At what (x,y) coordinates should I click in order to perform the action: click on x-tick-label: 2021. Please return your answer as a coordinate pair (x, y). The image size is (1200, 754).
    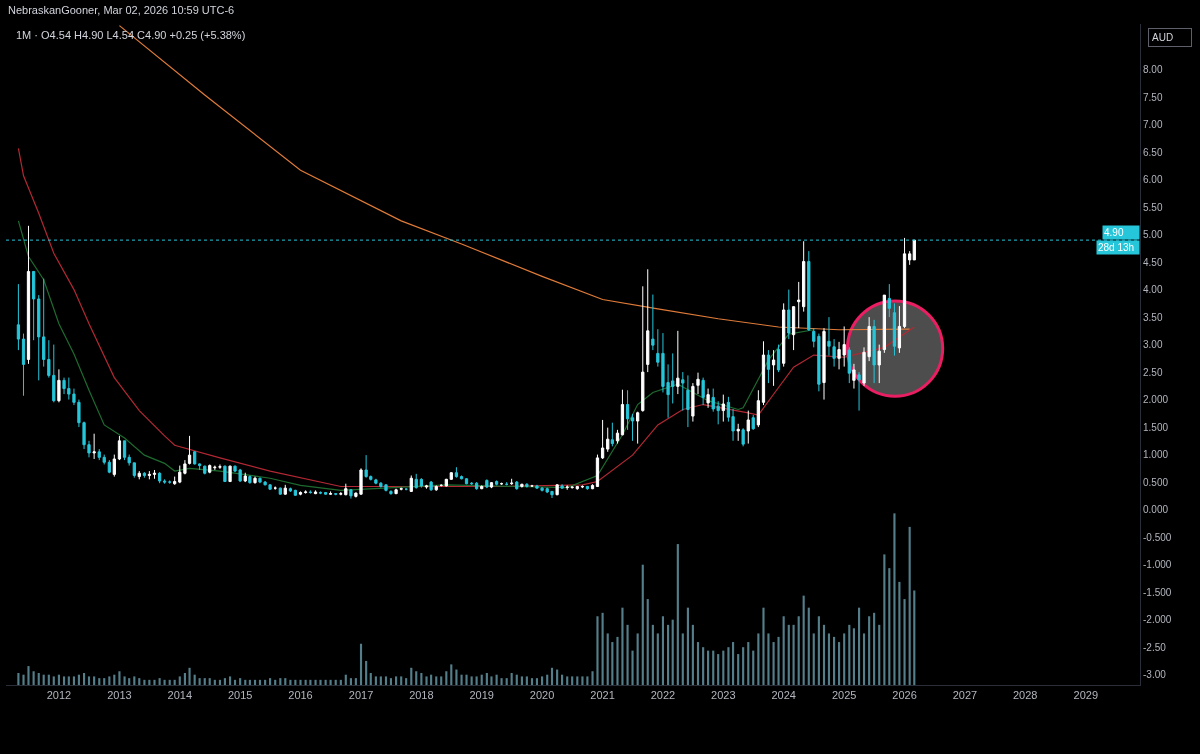
    Looking at the image, I should click on (602, 695).